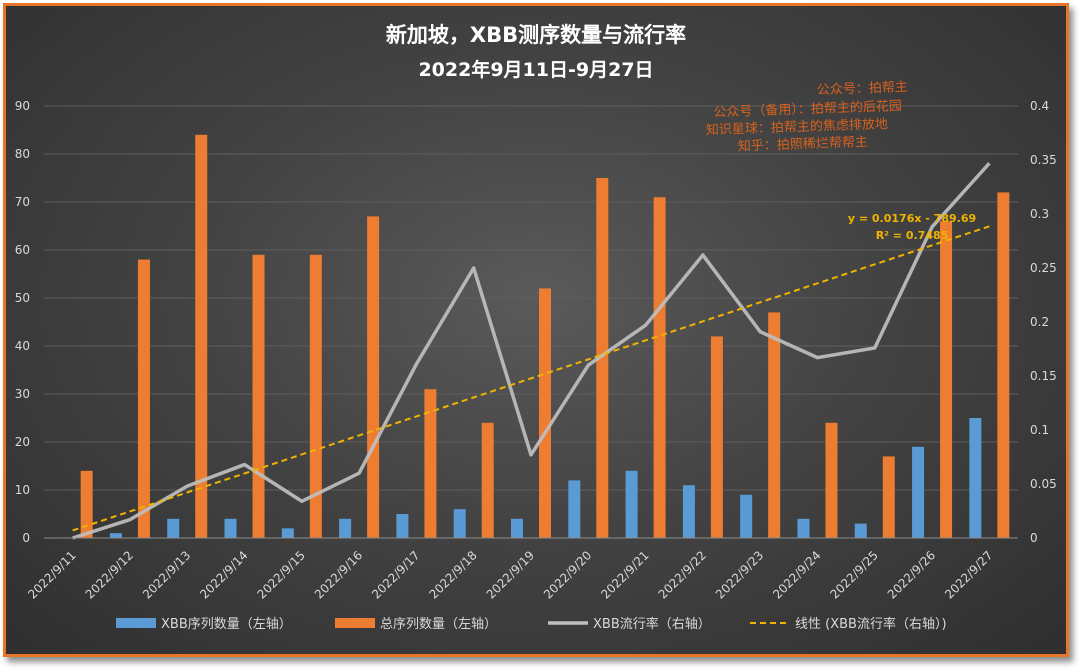 This screenshot has width=1080, height=670. Describe the element at coordinates (871, 624) in the screenshot. I see `legend-label: 线性 (XBB流行率（右轴）)` at that location.